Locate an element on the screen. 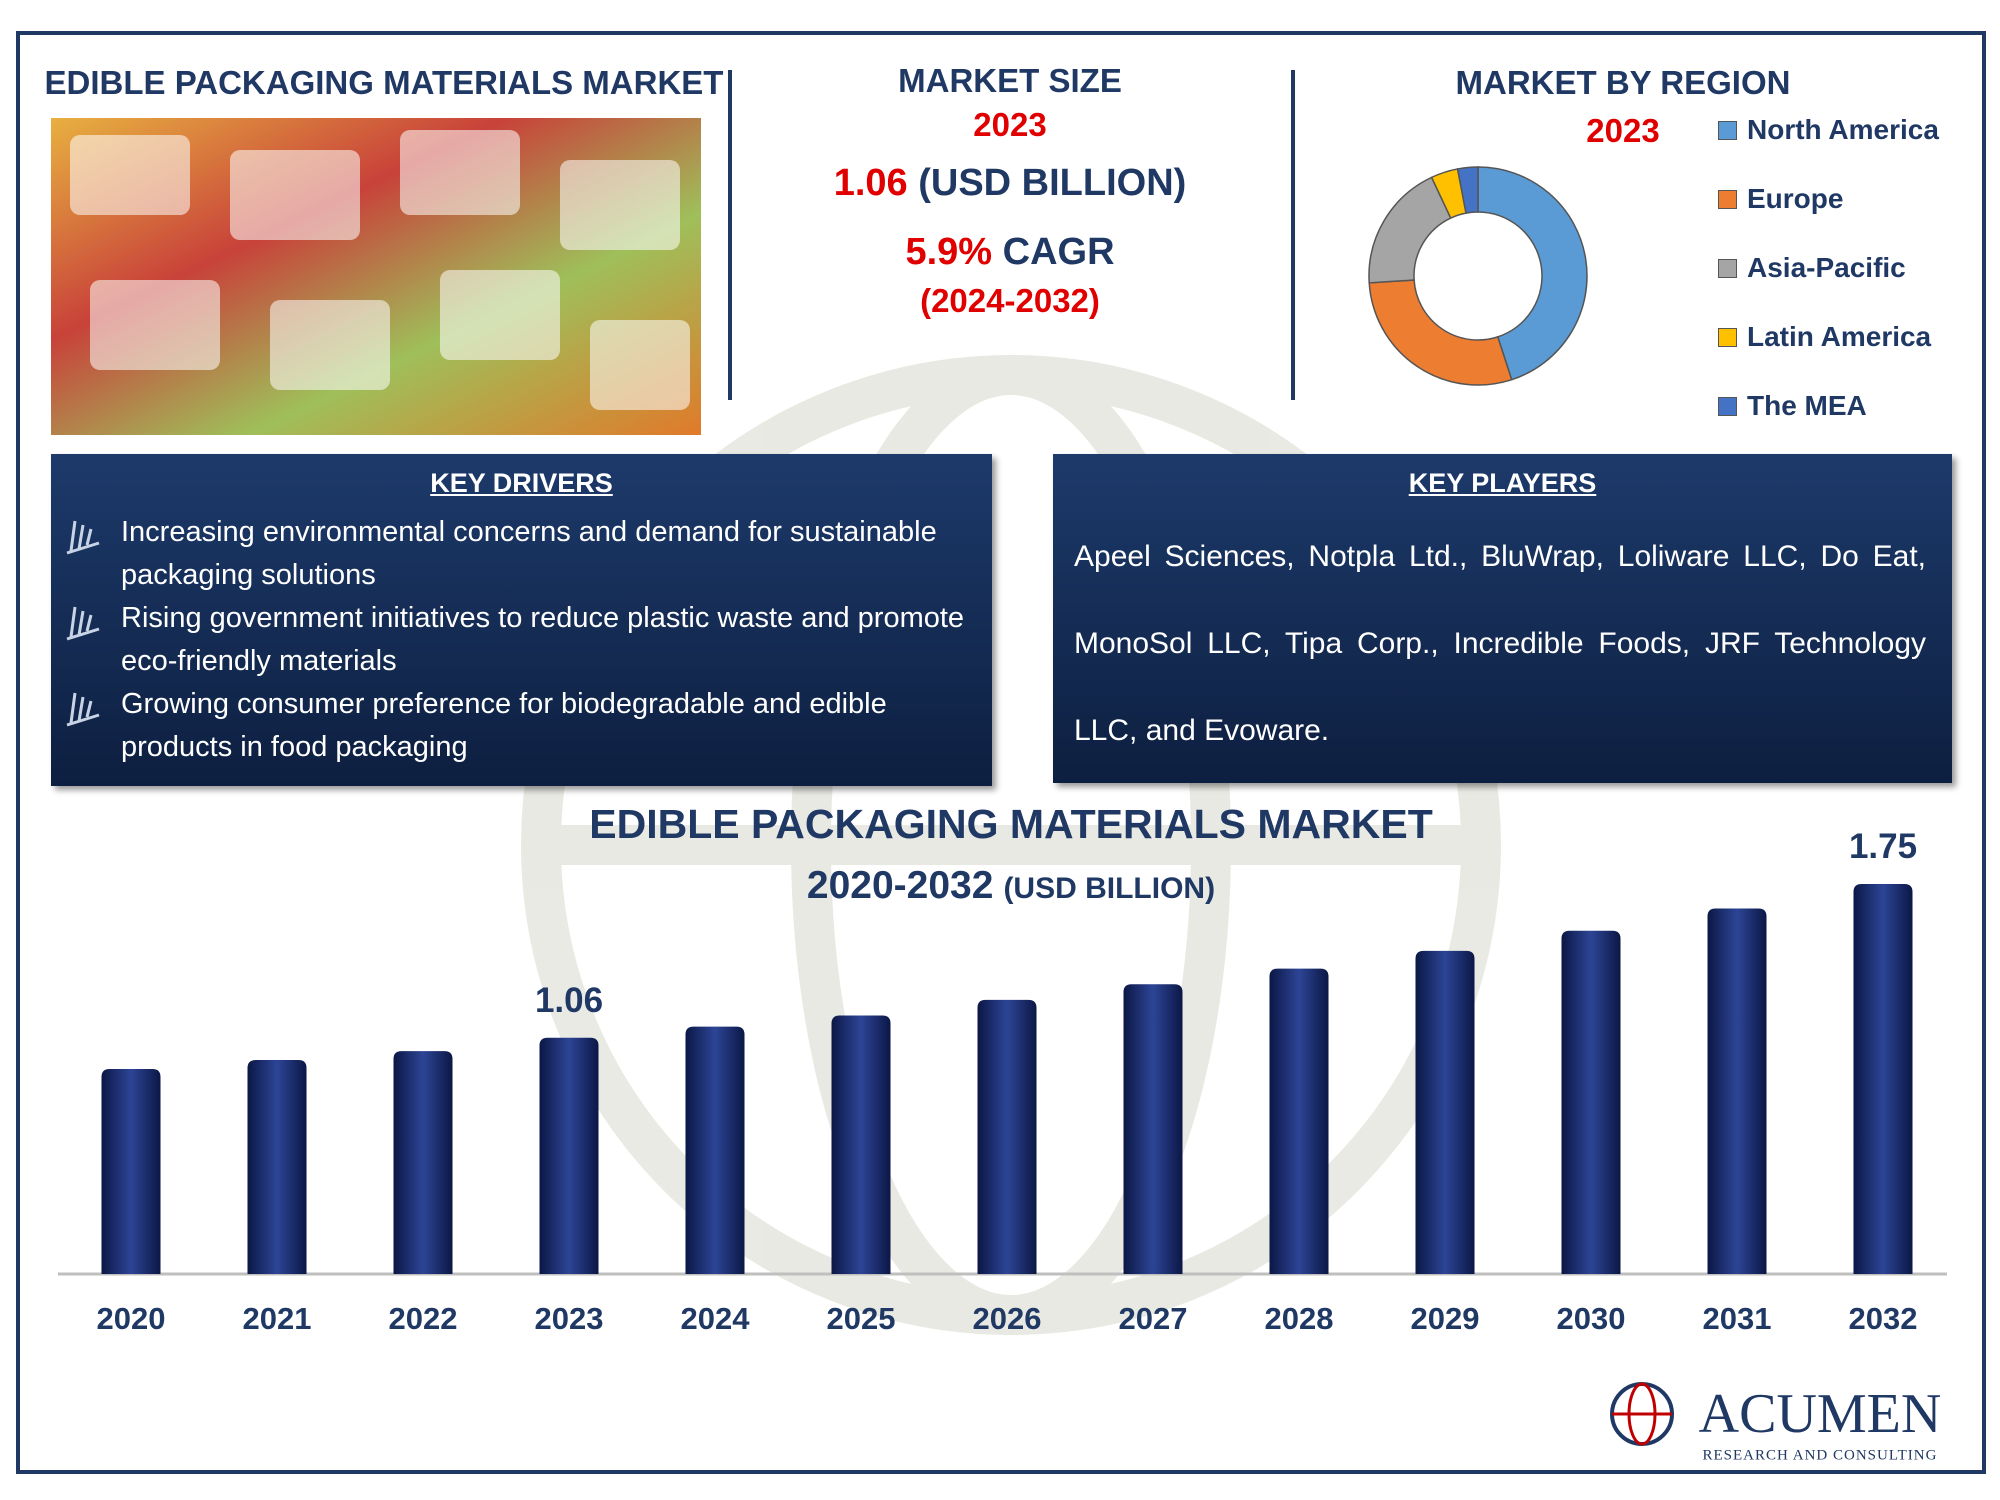  legend-label: The MEA is located at coordinates (1807, 405).